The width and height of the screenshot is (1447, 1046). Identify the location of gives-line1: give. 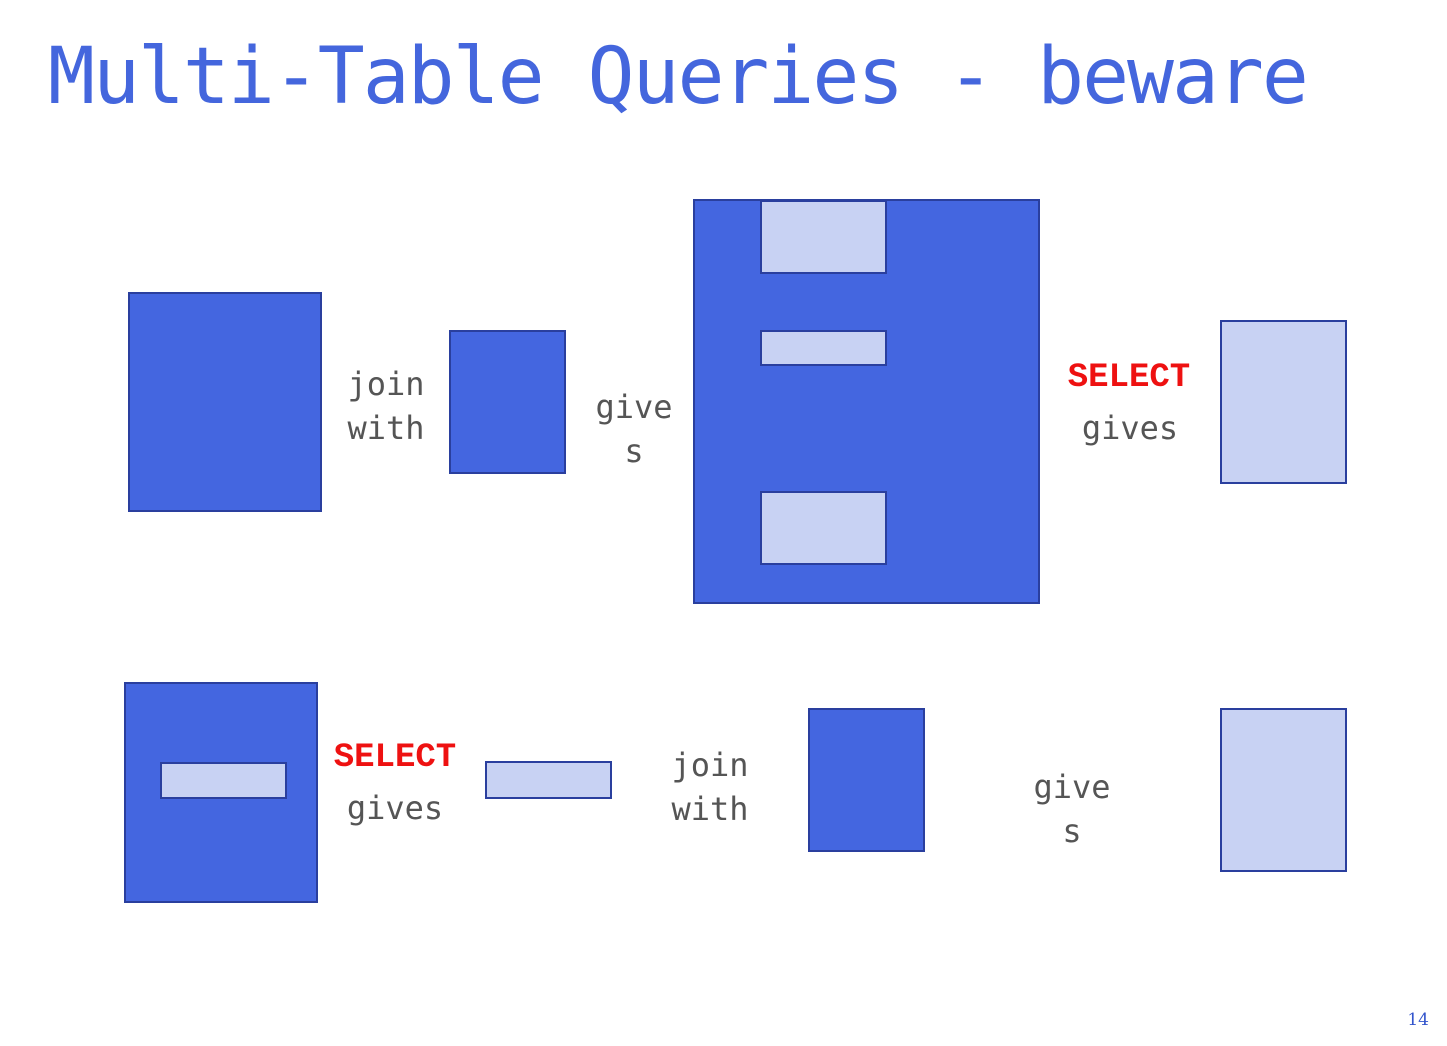
(634, 407).